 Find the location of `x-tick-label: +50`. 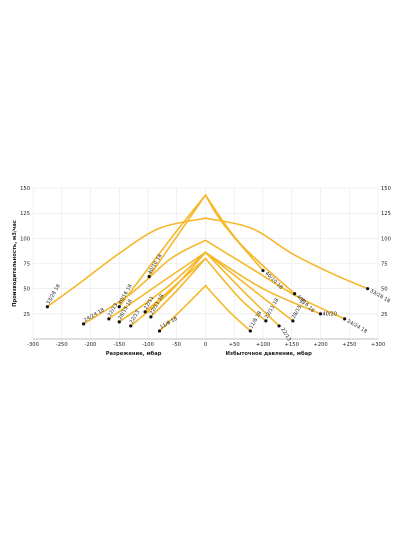

x-tick-label: +50 is located at coordinates (234, 345).